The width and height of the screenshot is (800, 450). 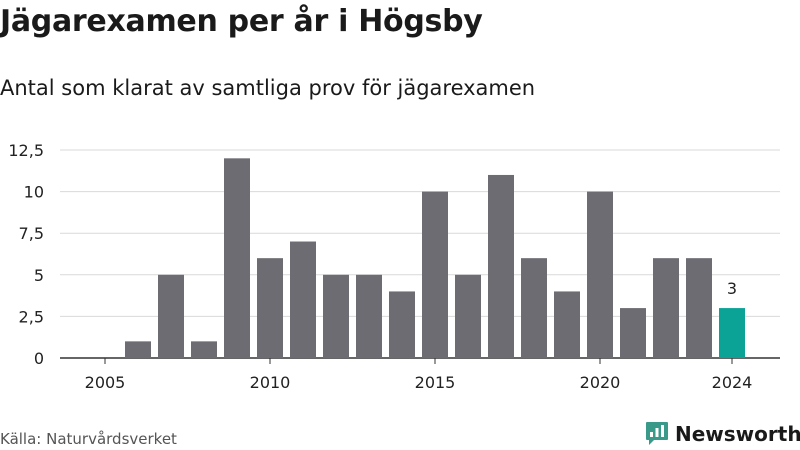 I want to click on x-axis-ticks: 2005 2010 2015 2020 2024, so click(x=419, y=375).